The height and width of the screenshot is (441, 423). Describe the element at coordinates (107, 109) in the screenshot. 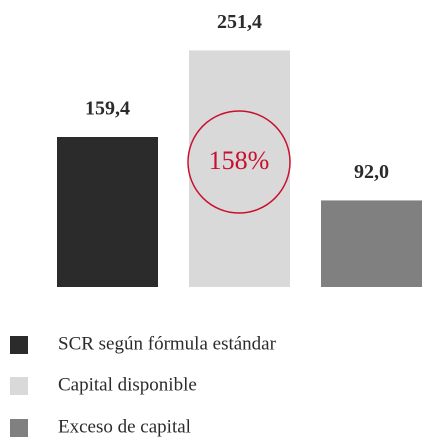

I see `value-label: 159,4` at that location.